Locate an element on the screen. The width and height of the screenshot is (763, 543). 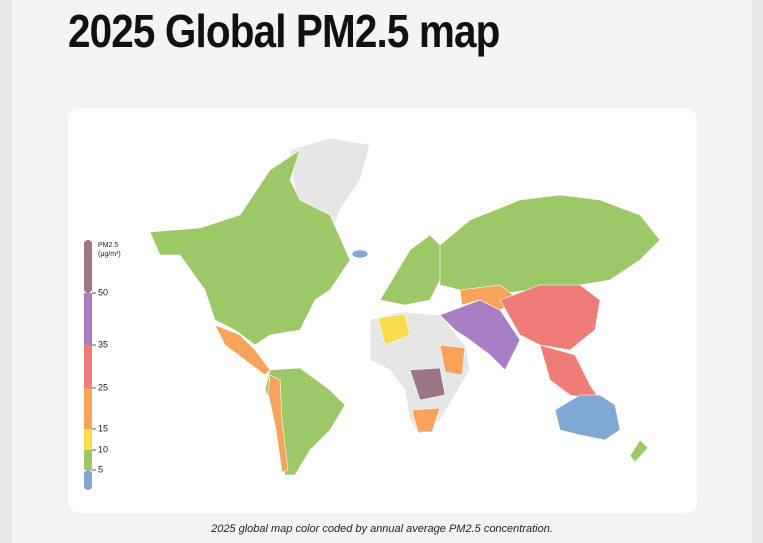
australia is located at coordinates (587, 417).